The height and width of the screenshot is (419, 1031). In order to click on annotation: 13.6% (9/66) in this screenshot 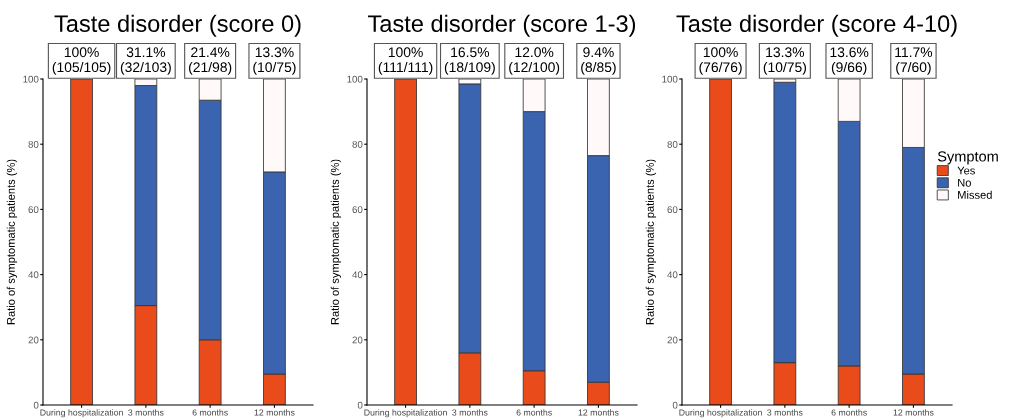, I will do `click(849, 61)`.